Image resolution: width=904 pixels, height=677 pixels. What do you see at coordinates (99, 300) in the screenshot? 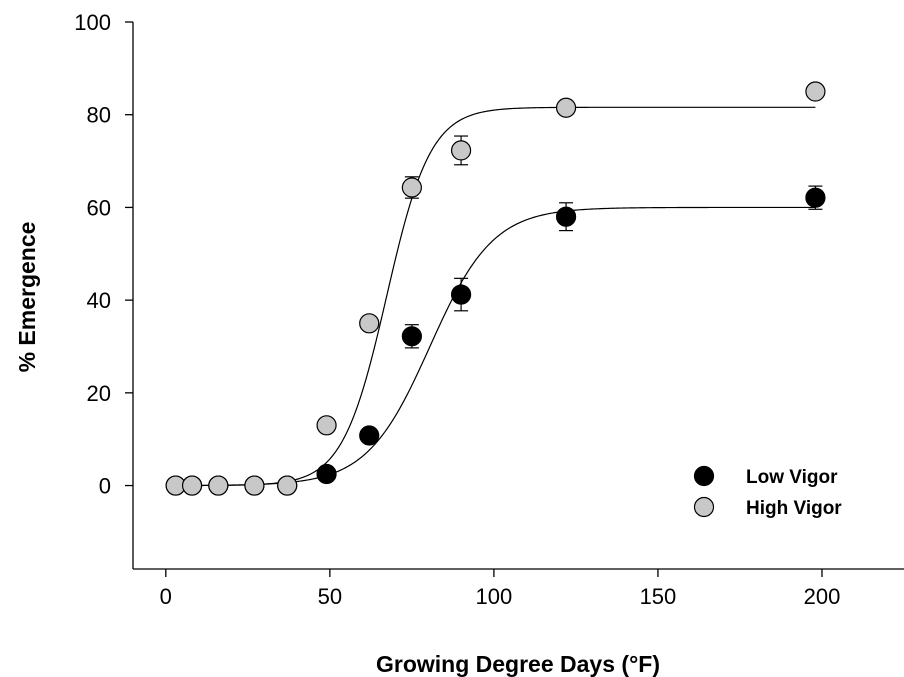
I see `y-tick-label: 40` at bounding box center [99, 300].